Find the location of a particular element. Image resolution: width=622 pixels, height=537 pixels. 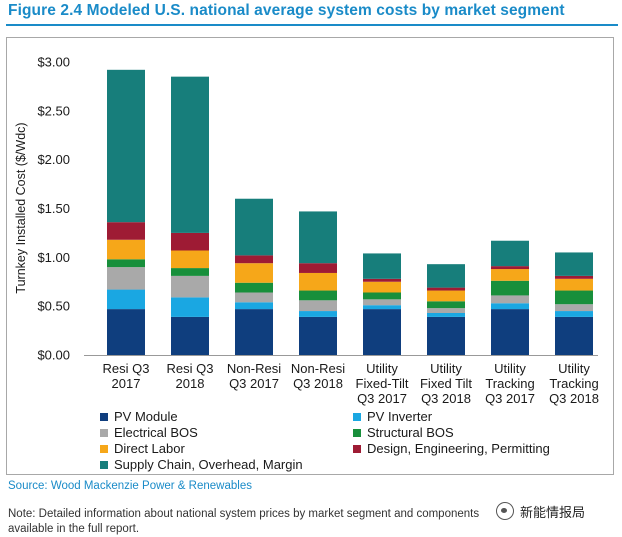

legend-label: PV Inverter is located at coordinates (400, 416).